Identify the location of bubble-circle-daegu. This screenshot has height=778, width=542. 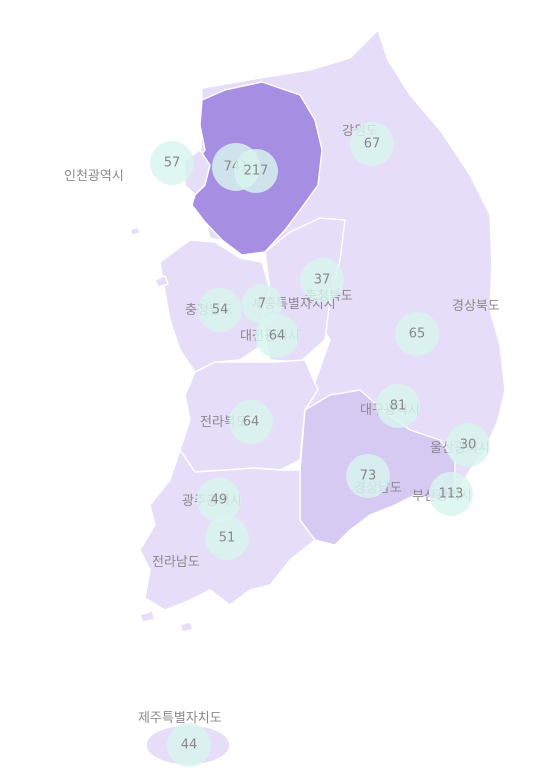
(398, 406).